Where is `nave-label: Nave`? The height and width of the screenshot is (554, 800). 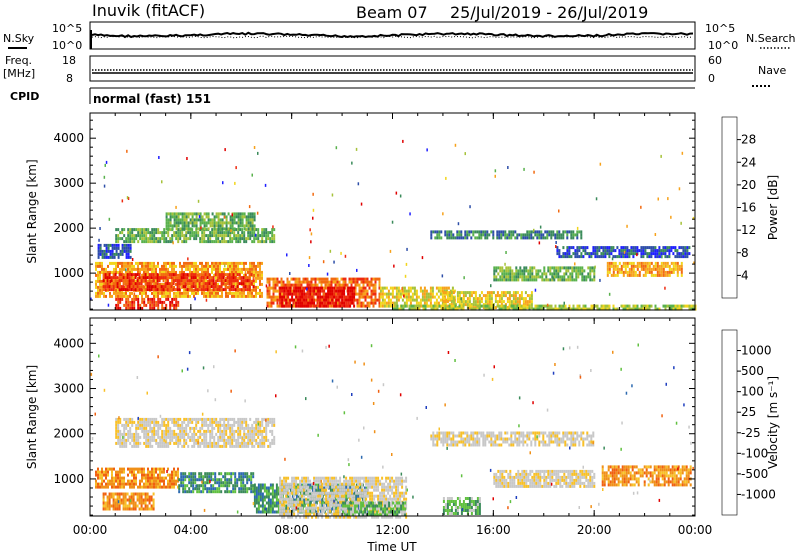 nave-label: Nave is located at coordinates (772, 70).